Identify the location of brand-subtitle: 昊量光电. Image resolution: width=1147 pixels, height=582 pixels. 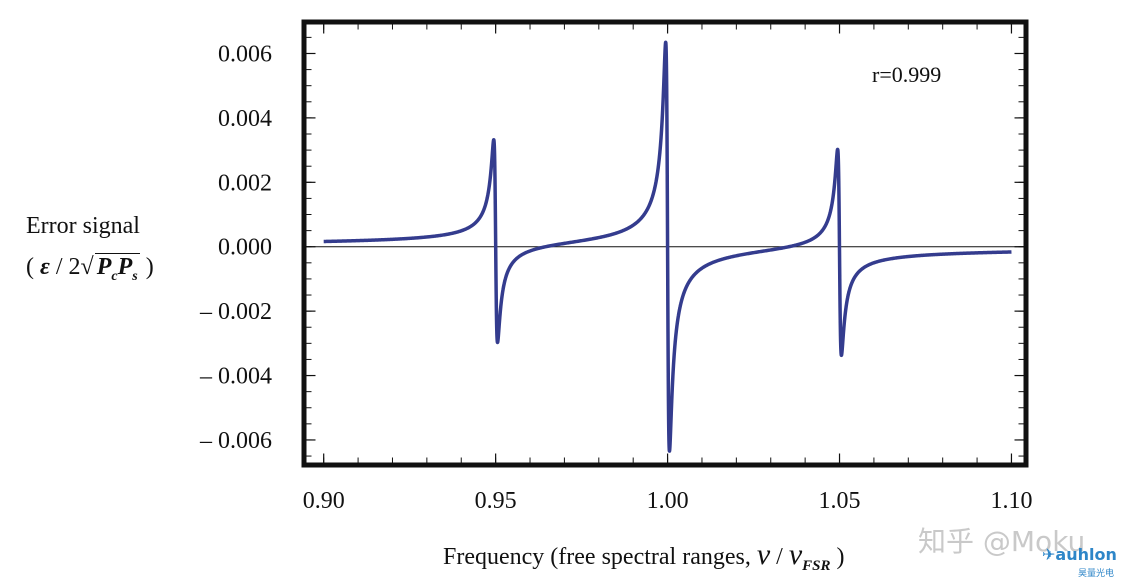
(1096, 574).